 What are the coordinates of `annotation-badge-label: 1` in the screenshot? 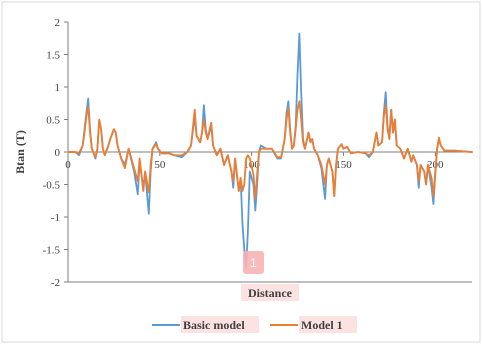 It's located at (253, 263).